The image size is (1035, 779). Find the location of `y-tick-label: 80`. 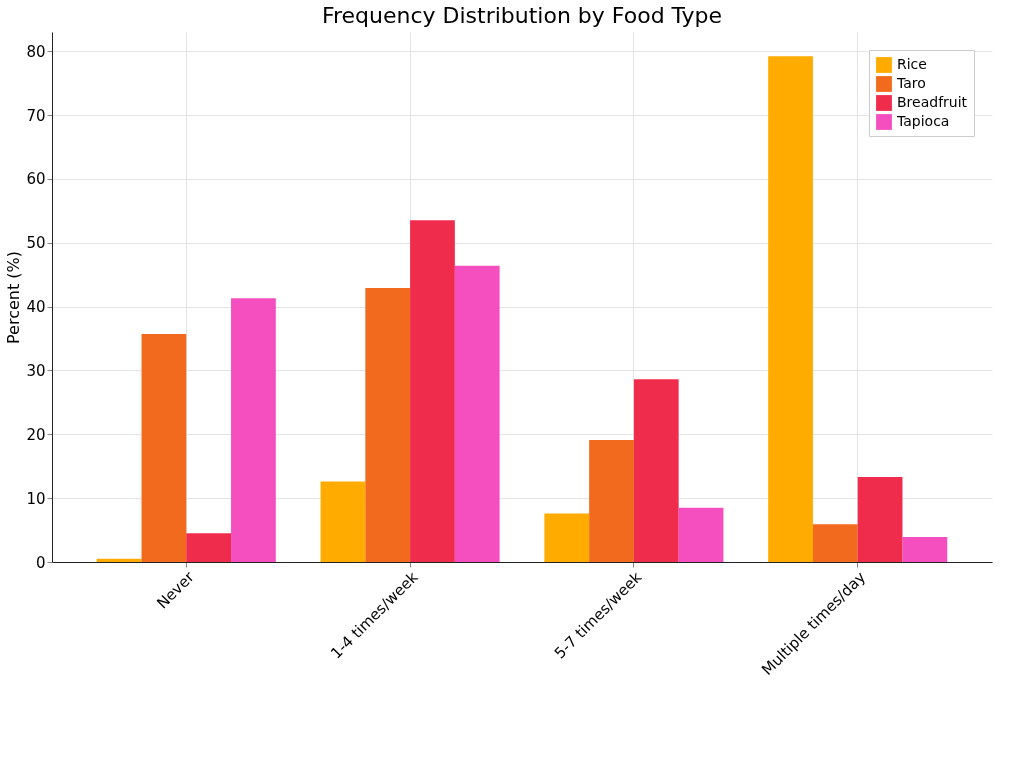

y-tick-label: 80 is located at coordinates (36, 51).